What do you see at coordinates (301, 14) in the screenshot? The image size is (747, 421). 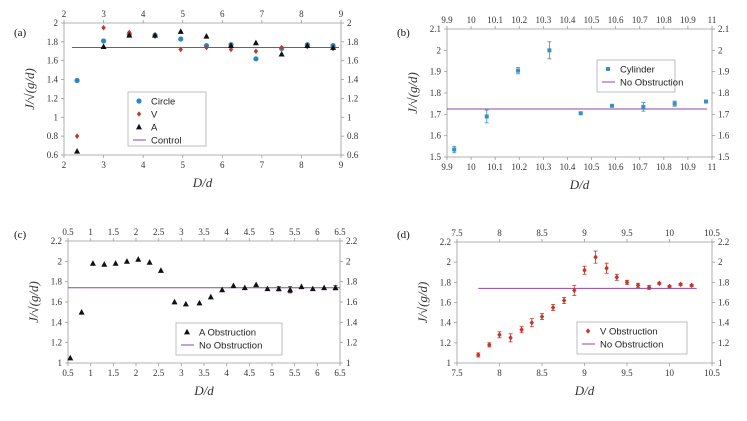 I see `x-tick-label-top: 8` at bounding box center [301, 14].